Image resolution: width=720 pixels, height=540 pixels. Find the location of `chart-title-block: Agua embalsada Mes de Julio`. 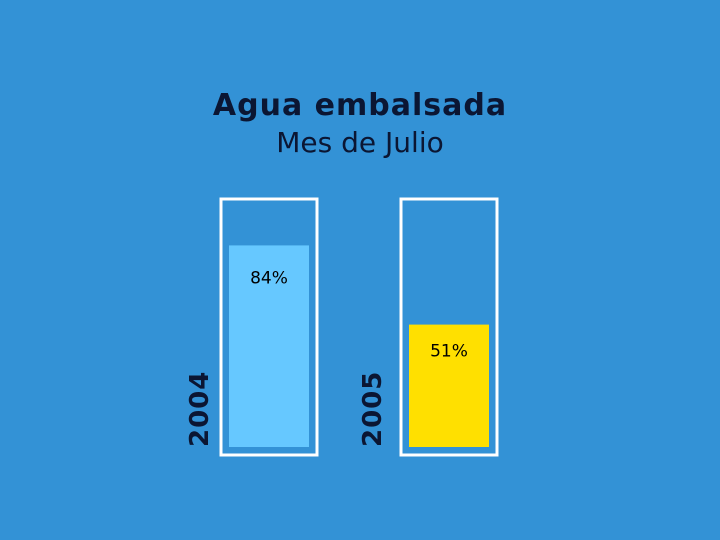

chart-title-block: Agua embalsada Mes de Julio is located at coordinates (360, 125).